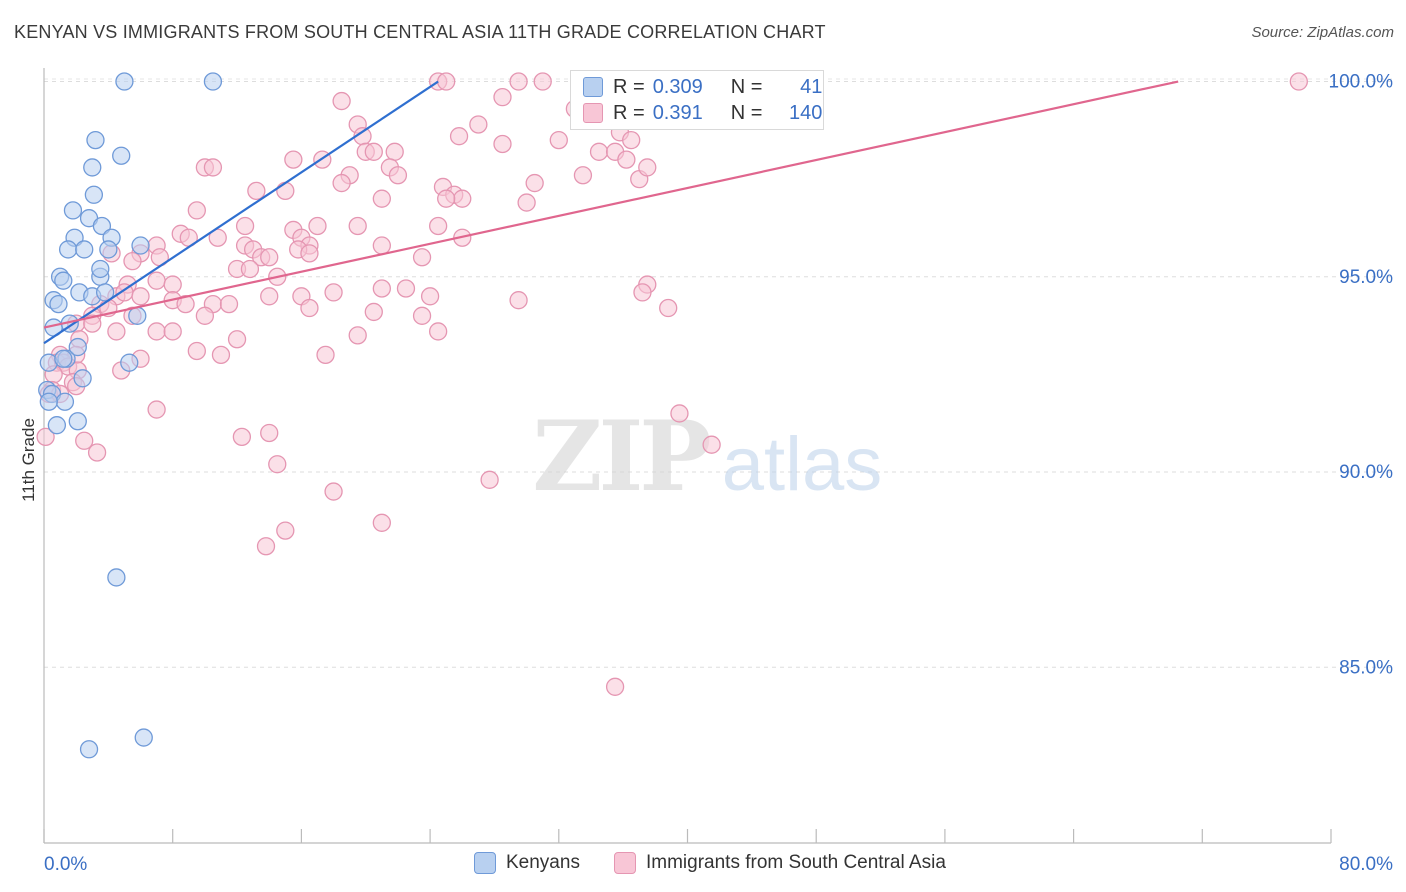  I want to click on legend-swatch-kenyans, so click(485, 863).